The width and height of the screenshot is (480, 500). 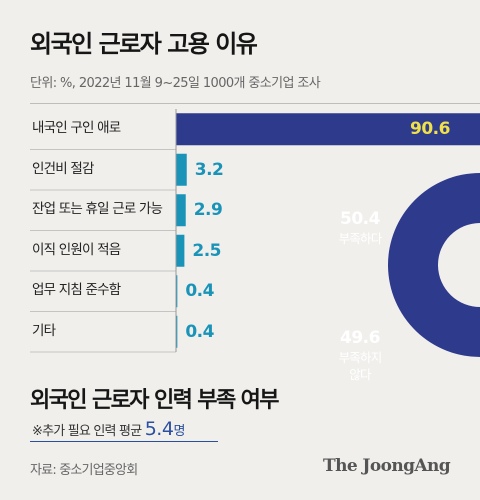 I want to click on value-label-4: 0.4, so click(x=199, y=291).